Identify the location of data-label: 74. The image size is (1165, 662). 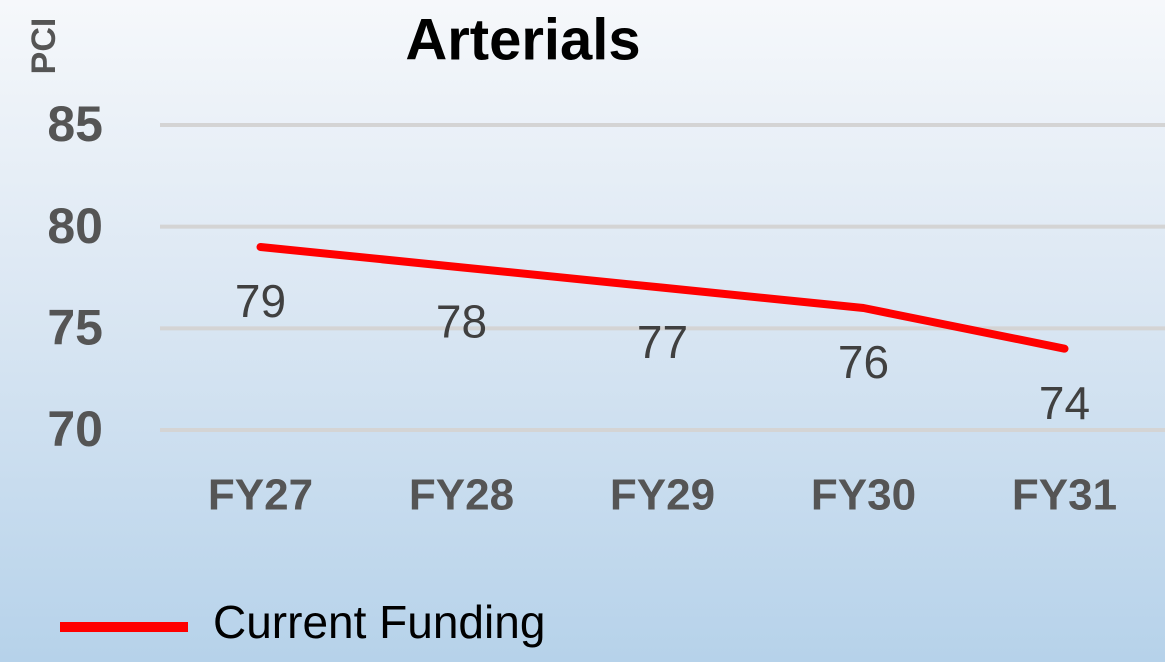
(1064, 403).